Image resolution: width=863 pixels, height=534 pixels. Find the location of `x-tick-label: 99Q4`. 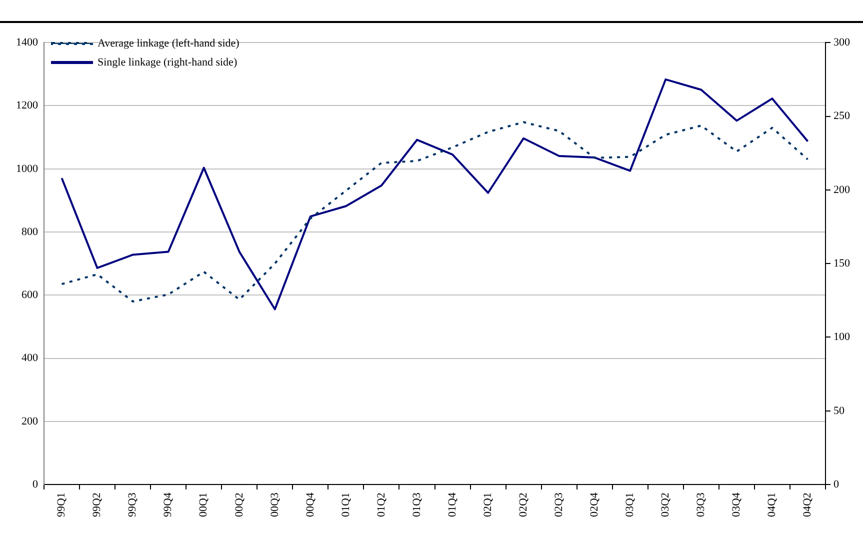

x-tick-label: 99Q4 is located at coordinates (168, 505).